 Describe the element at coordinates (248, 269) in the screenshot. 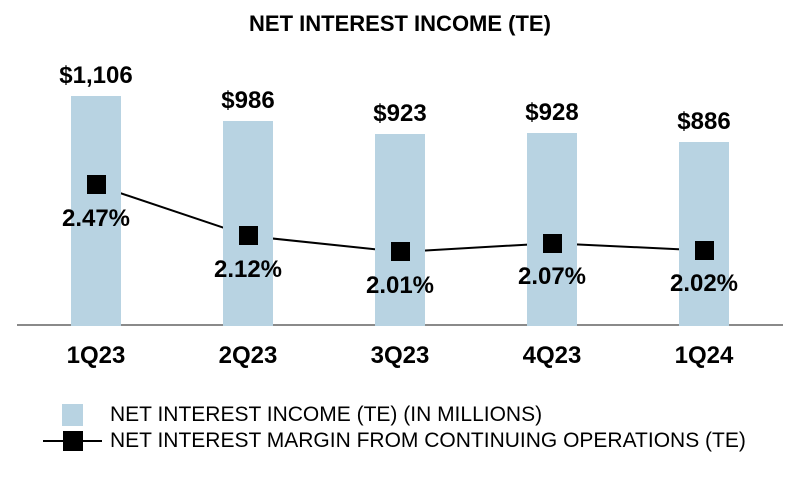

I see `line-value-label-2Q23: 2.12%` at that location.